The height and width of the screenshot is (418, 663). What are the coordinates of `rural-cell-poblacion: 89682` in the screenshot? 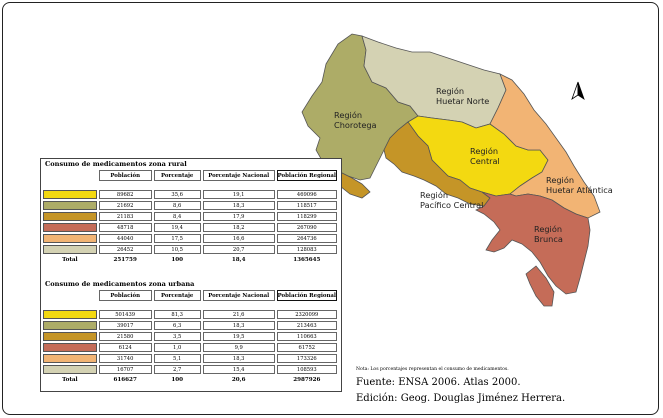 It's located at (125, 194).